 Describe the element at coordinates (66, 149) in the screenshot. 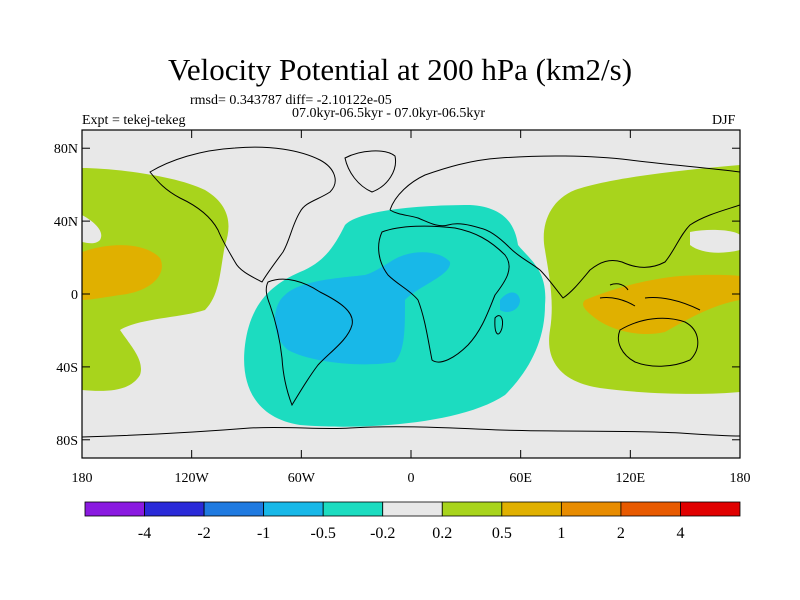

I see `lat-tick-label: 80N` at that location.